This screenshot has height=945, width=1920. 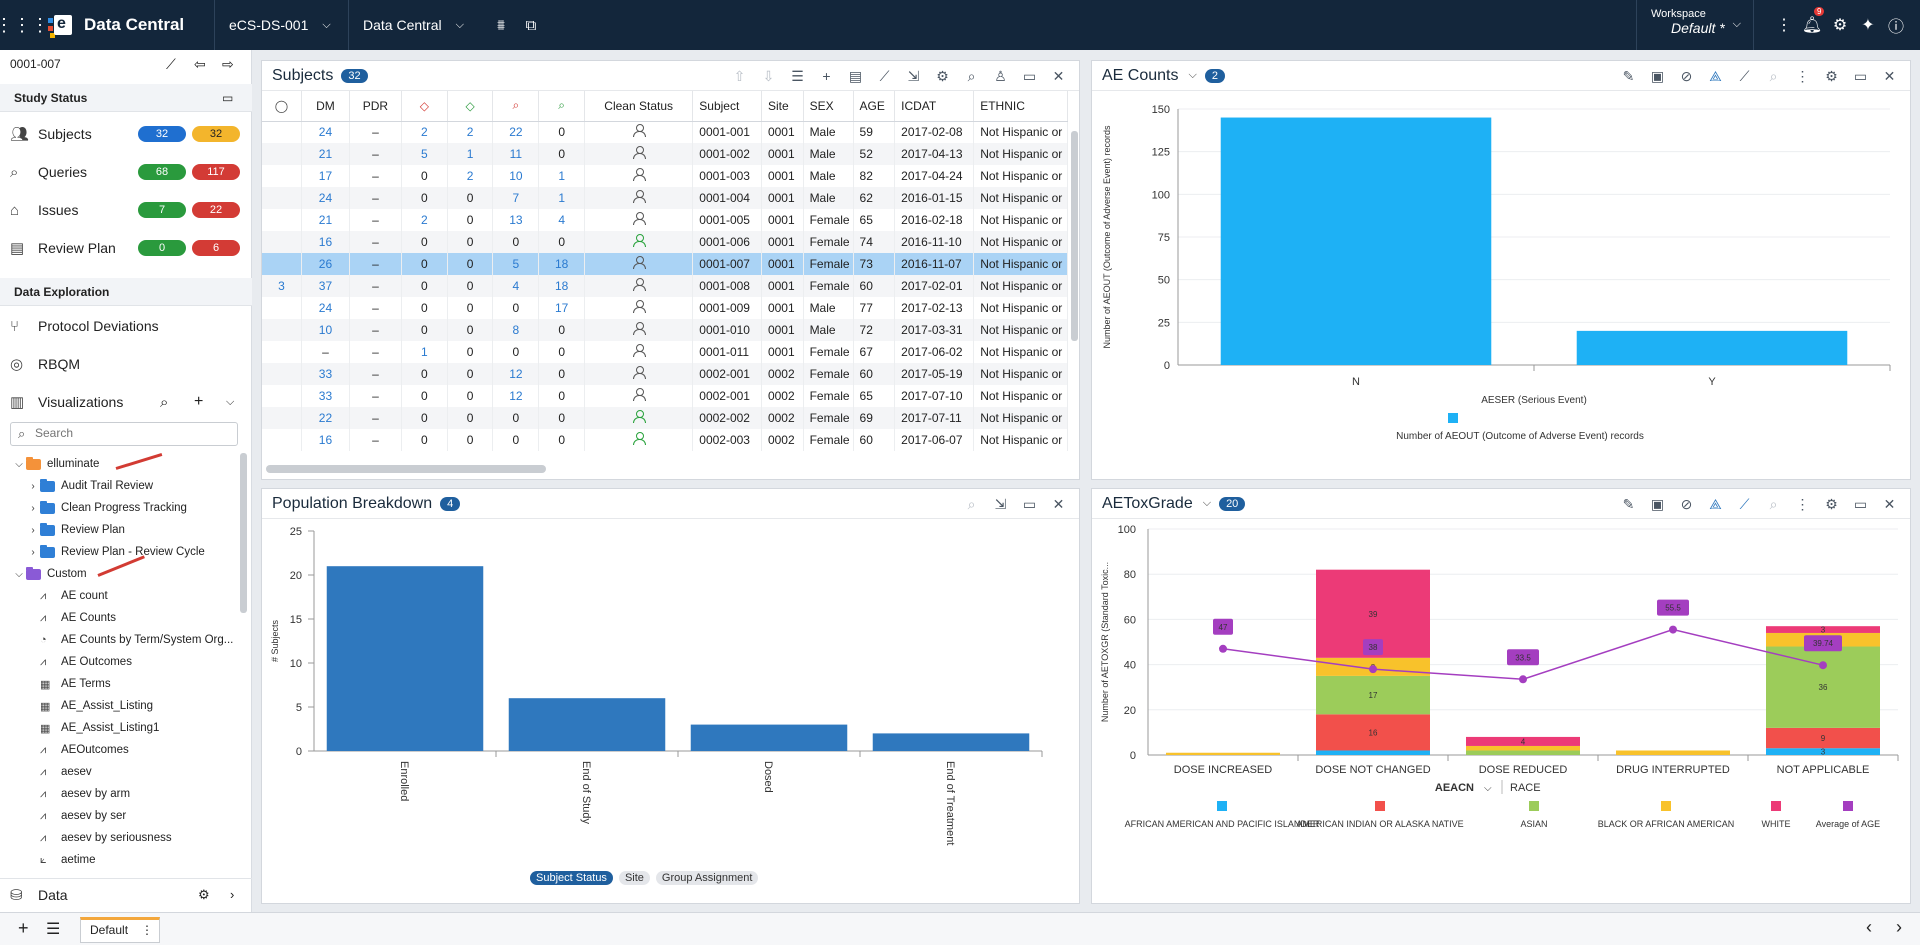 I want to click on table-cell: 21, so click(x=325, y=154).